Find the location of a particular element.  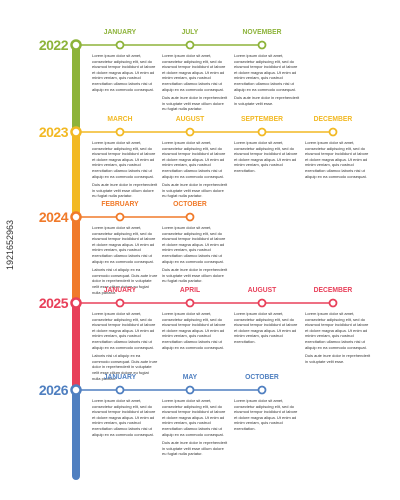

year-label: 2024 is located at coordinates (53, 217).